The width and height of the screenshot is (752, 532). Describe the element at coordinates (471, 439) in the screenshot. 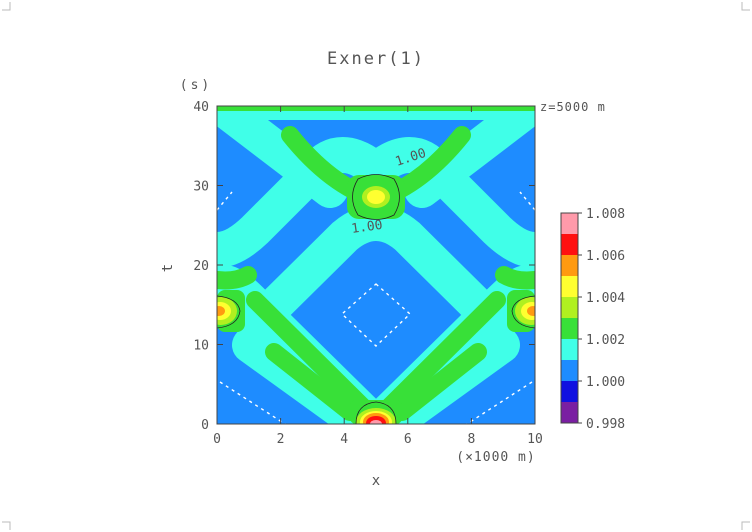

I see `x-tick-label: 8` at that location.